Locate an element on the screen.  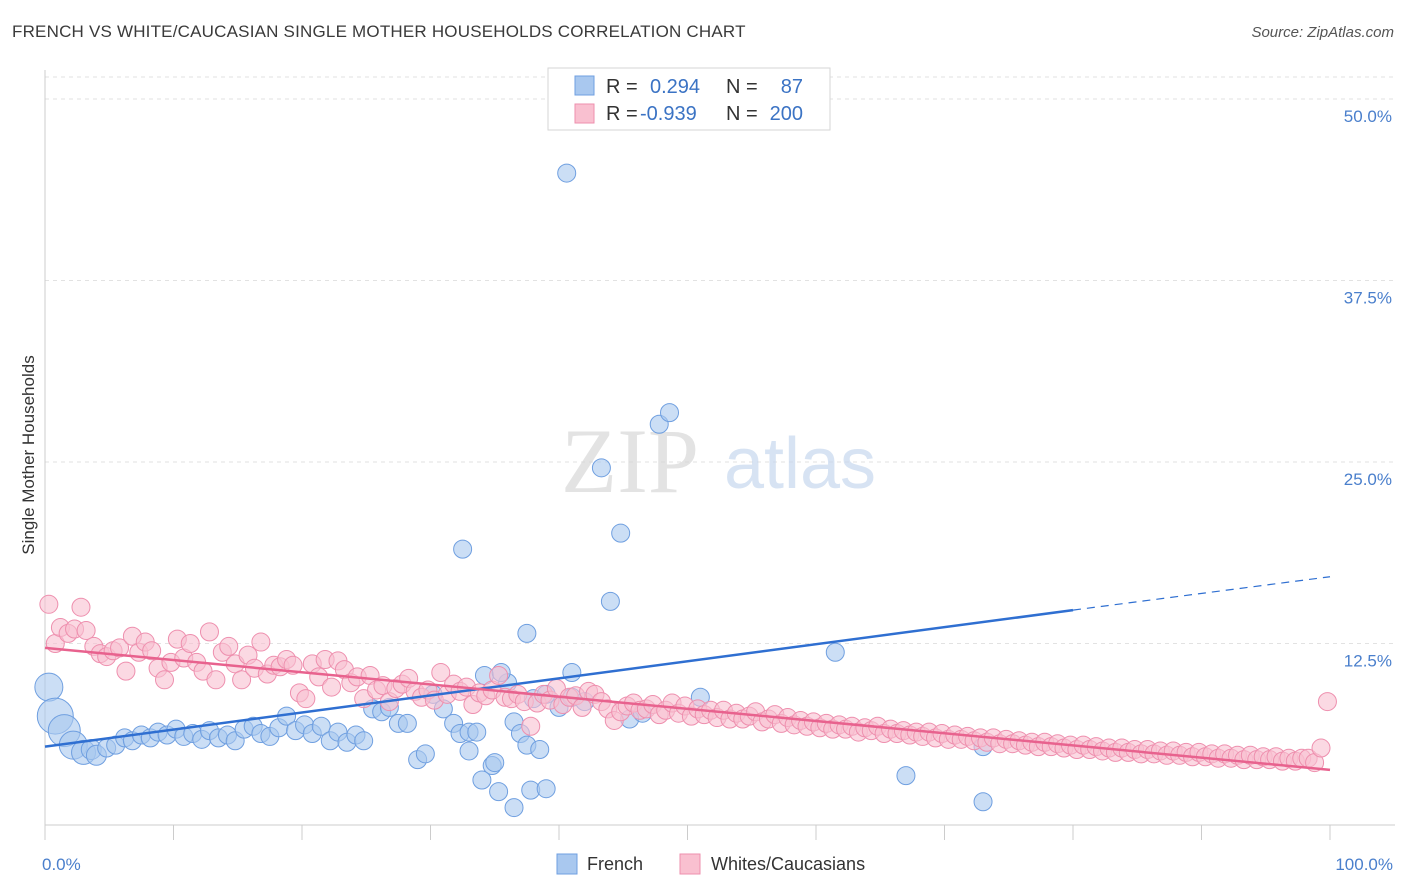
bottom-legend-swatch-french is located at coordinates (567, 864).